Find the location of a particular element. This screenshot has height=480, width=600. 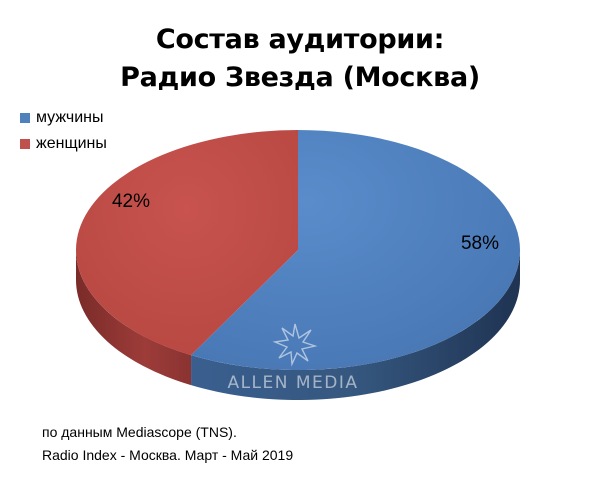

watermark: ALLEN MEDIA is located at coordinates (292, 358).